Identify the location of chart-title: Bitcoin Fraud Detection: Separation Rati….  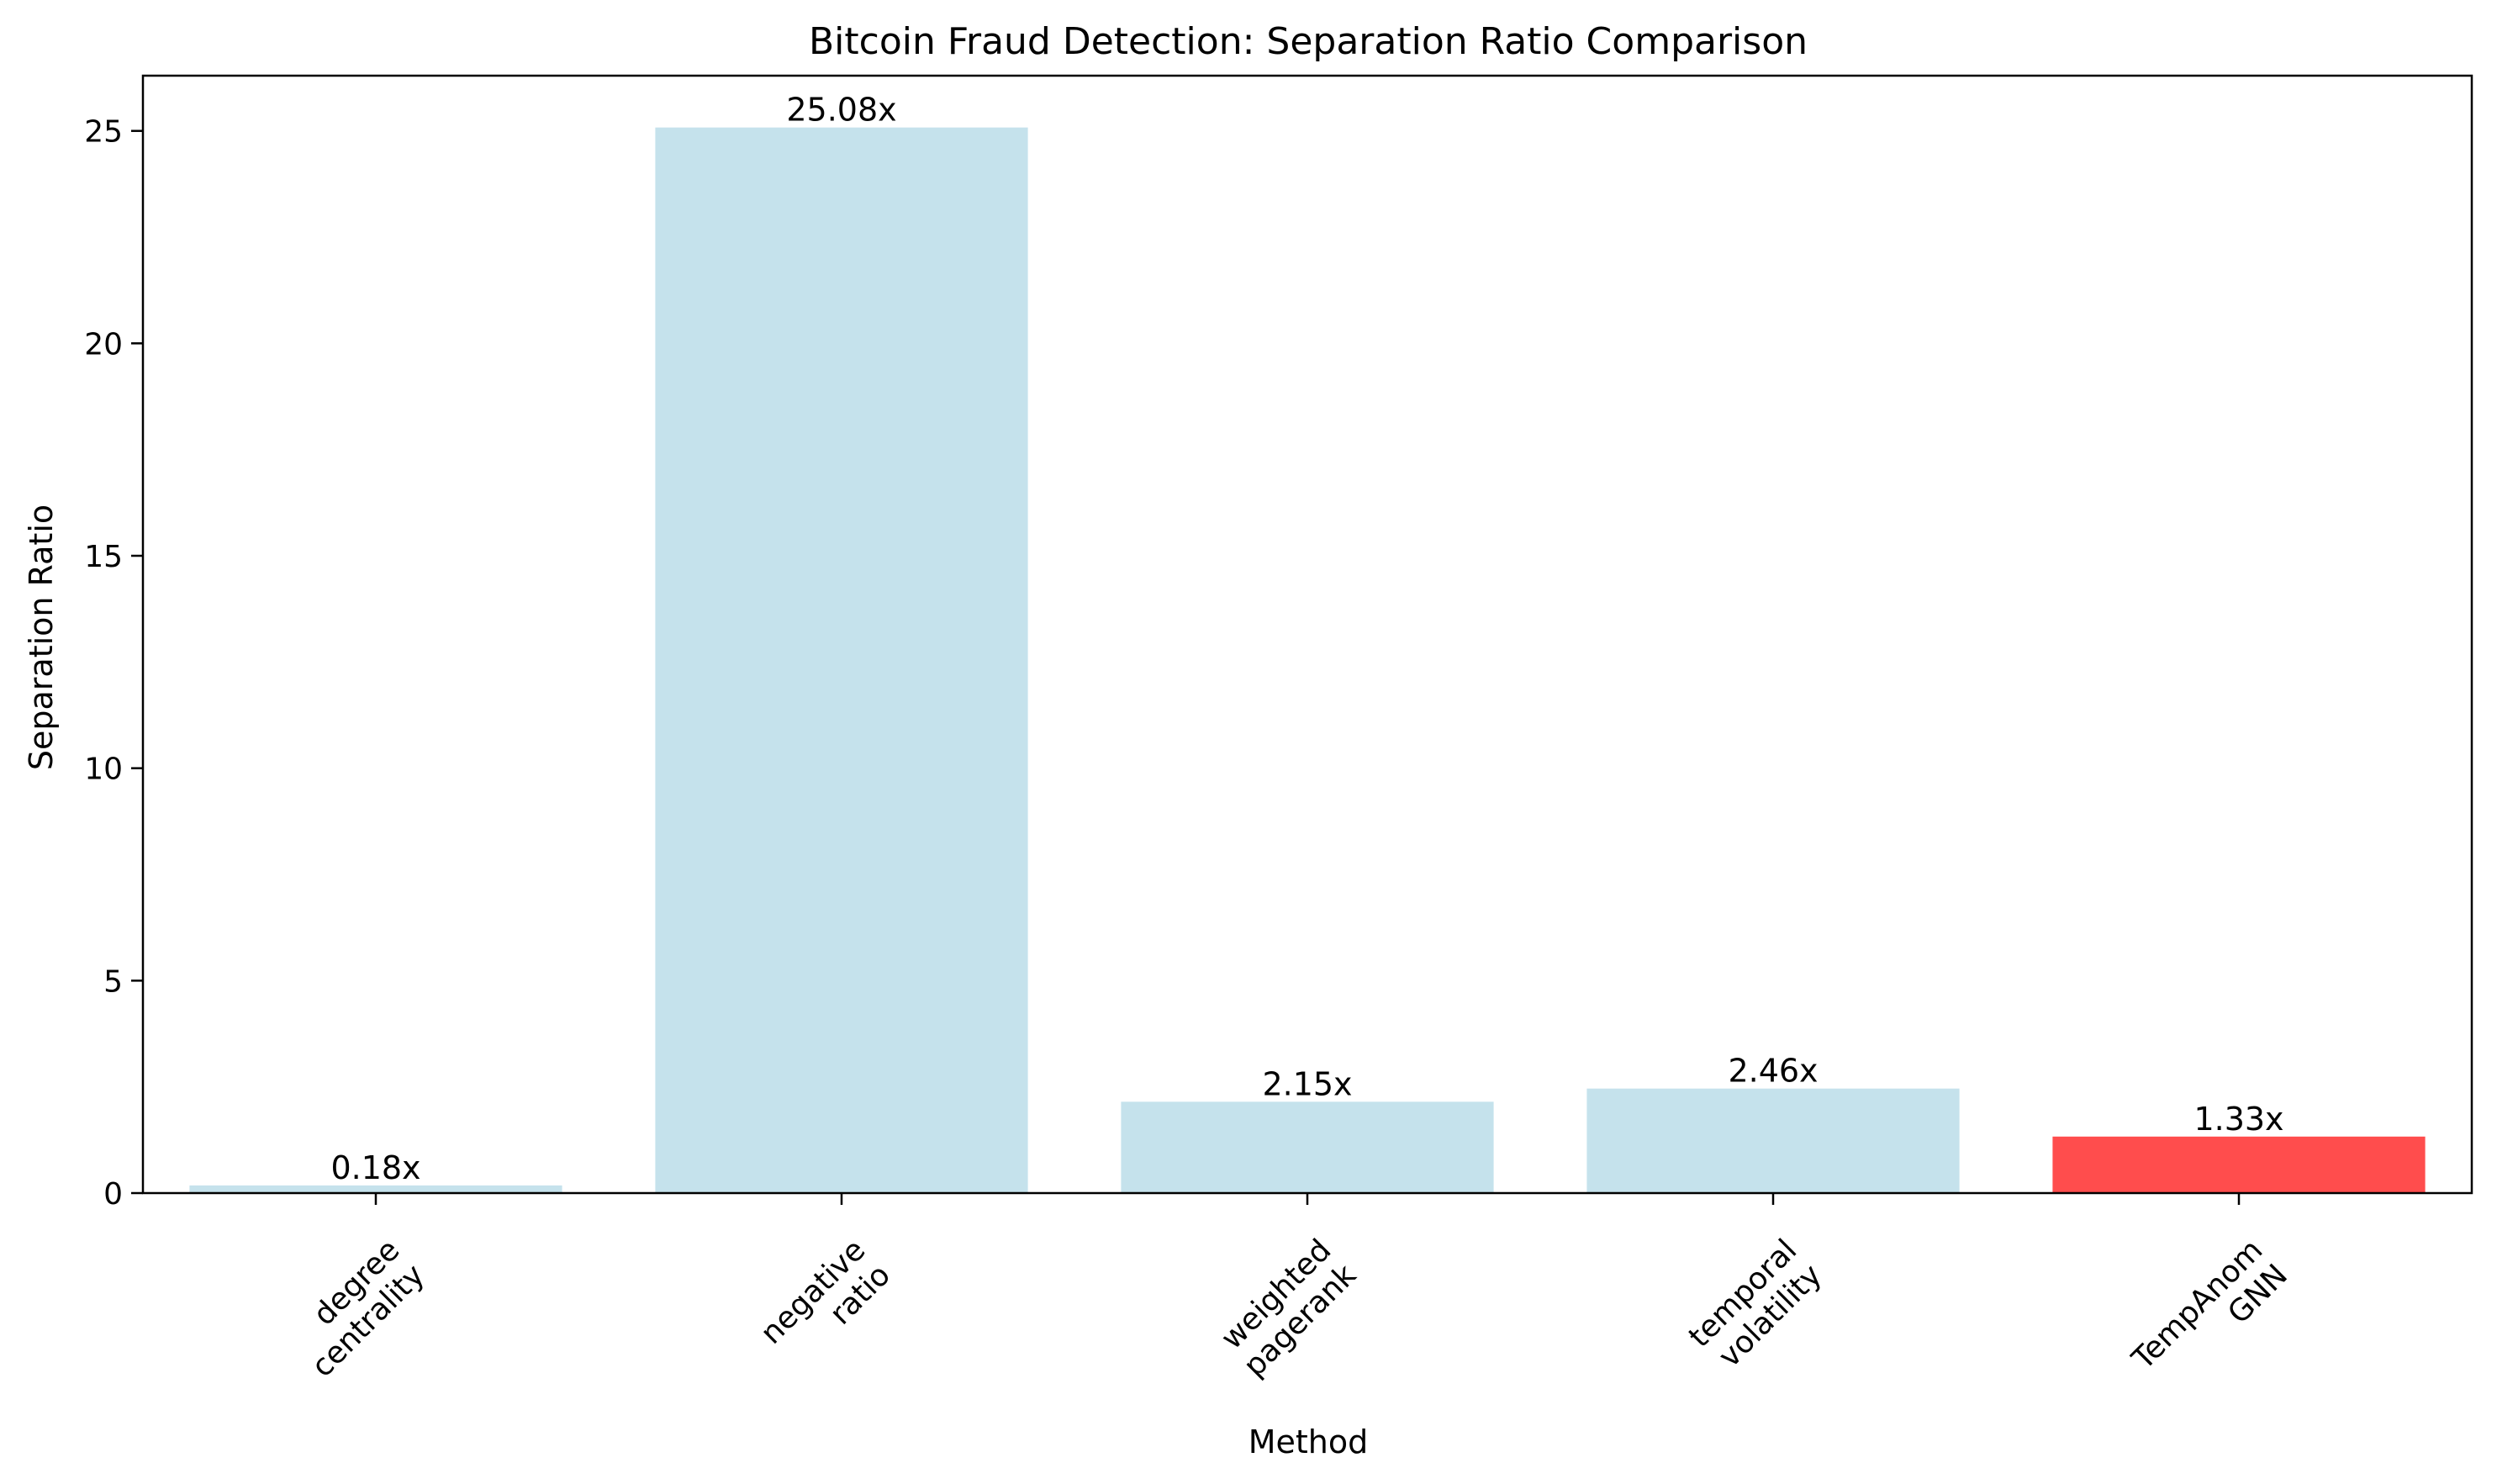
(1308, 41).